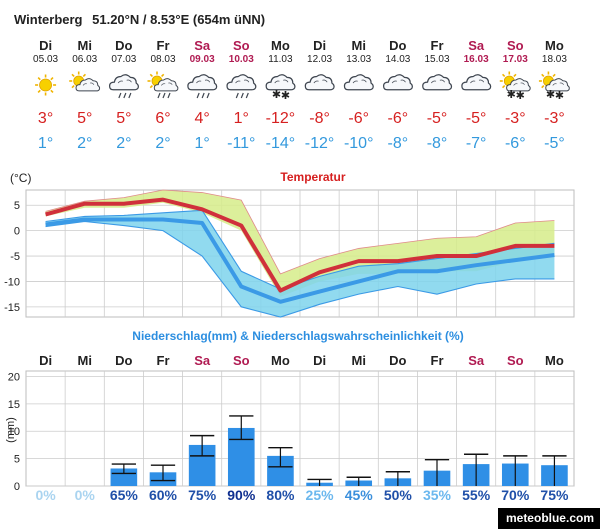 Image resolution: width=600 pixels, height=529 pixels. I want to click on temp-max: -6°, so click(398, 118).